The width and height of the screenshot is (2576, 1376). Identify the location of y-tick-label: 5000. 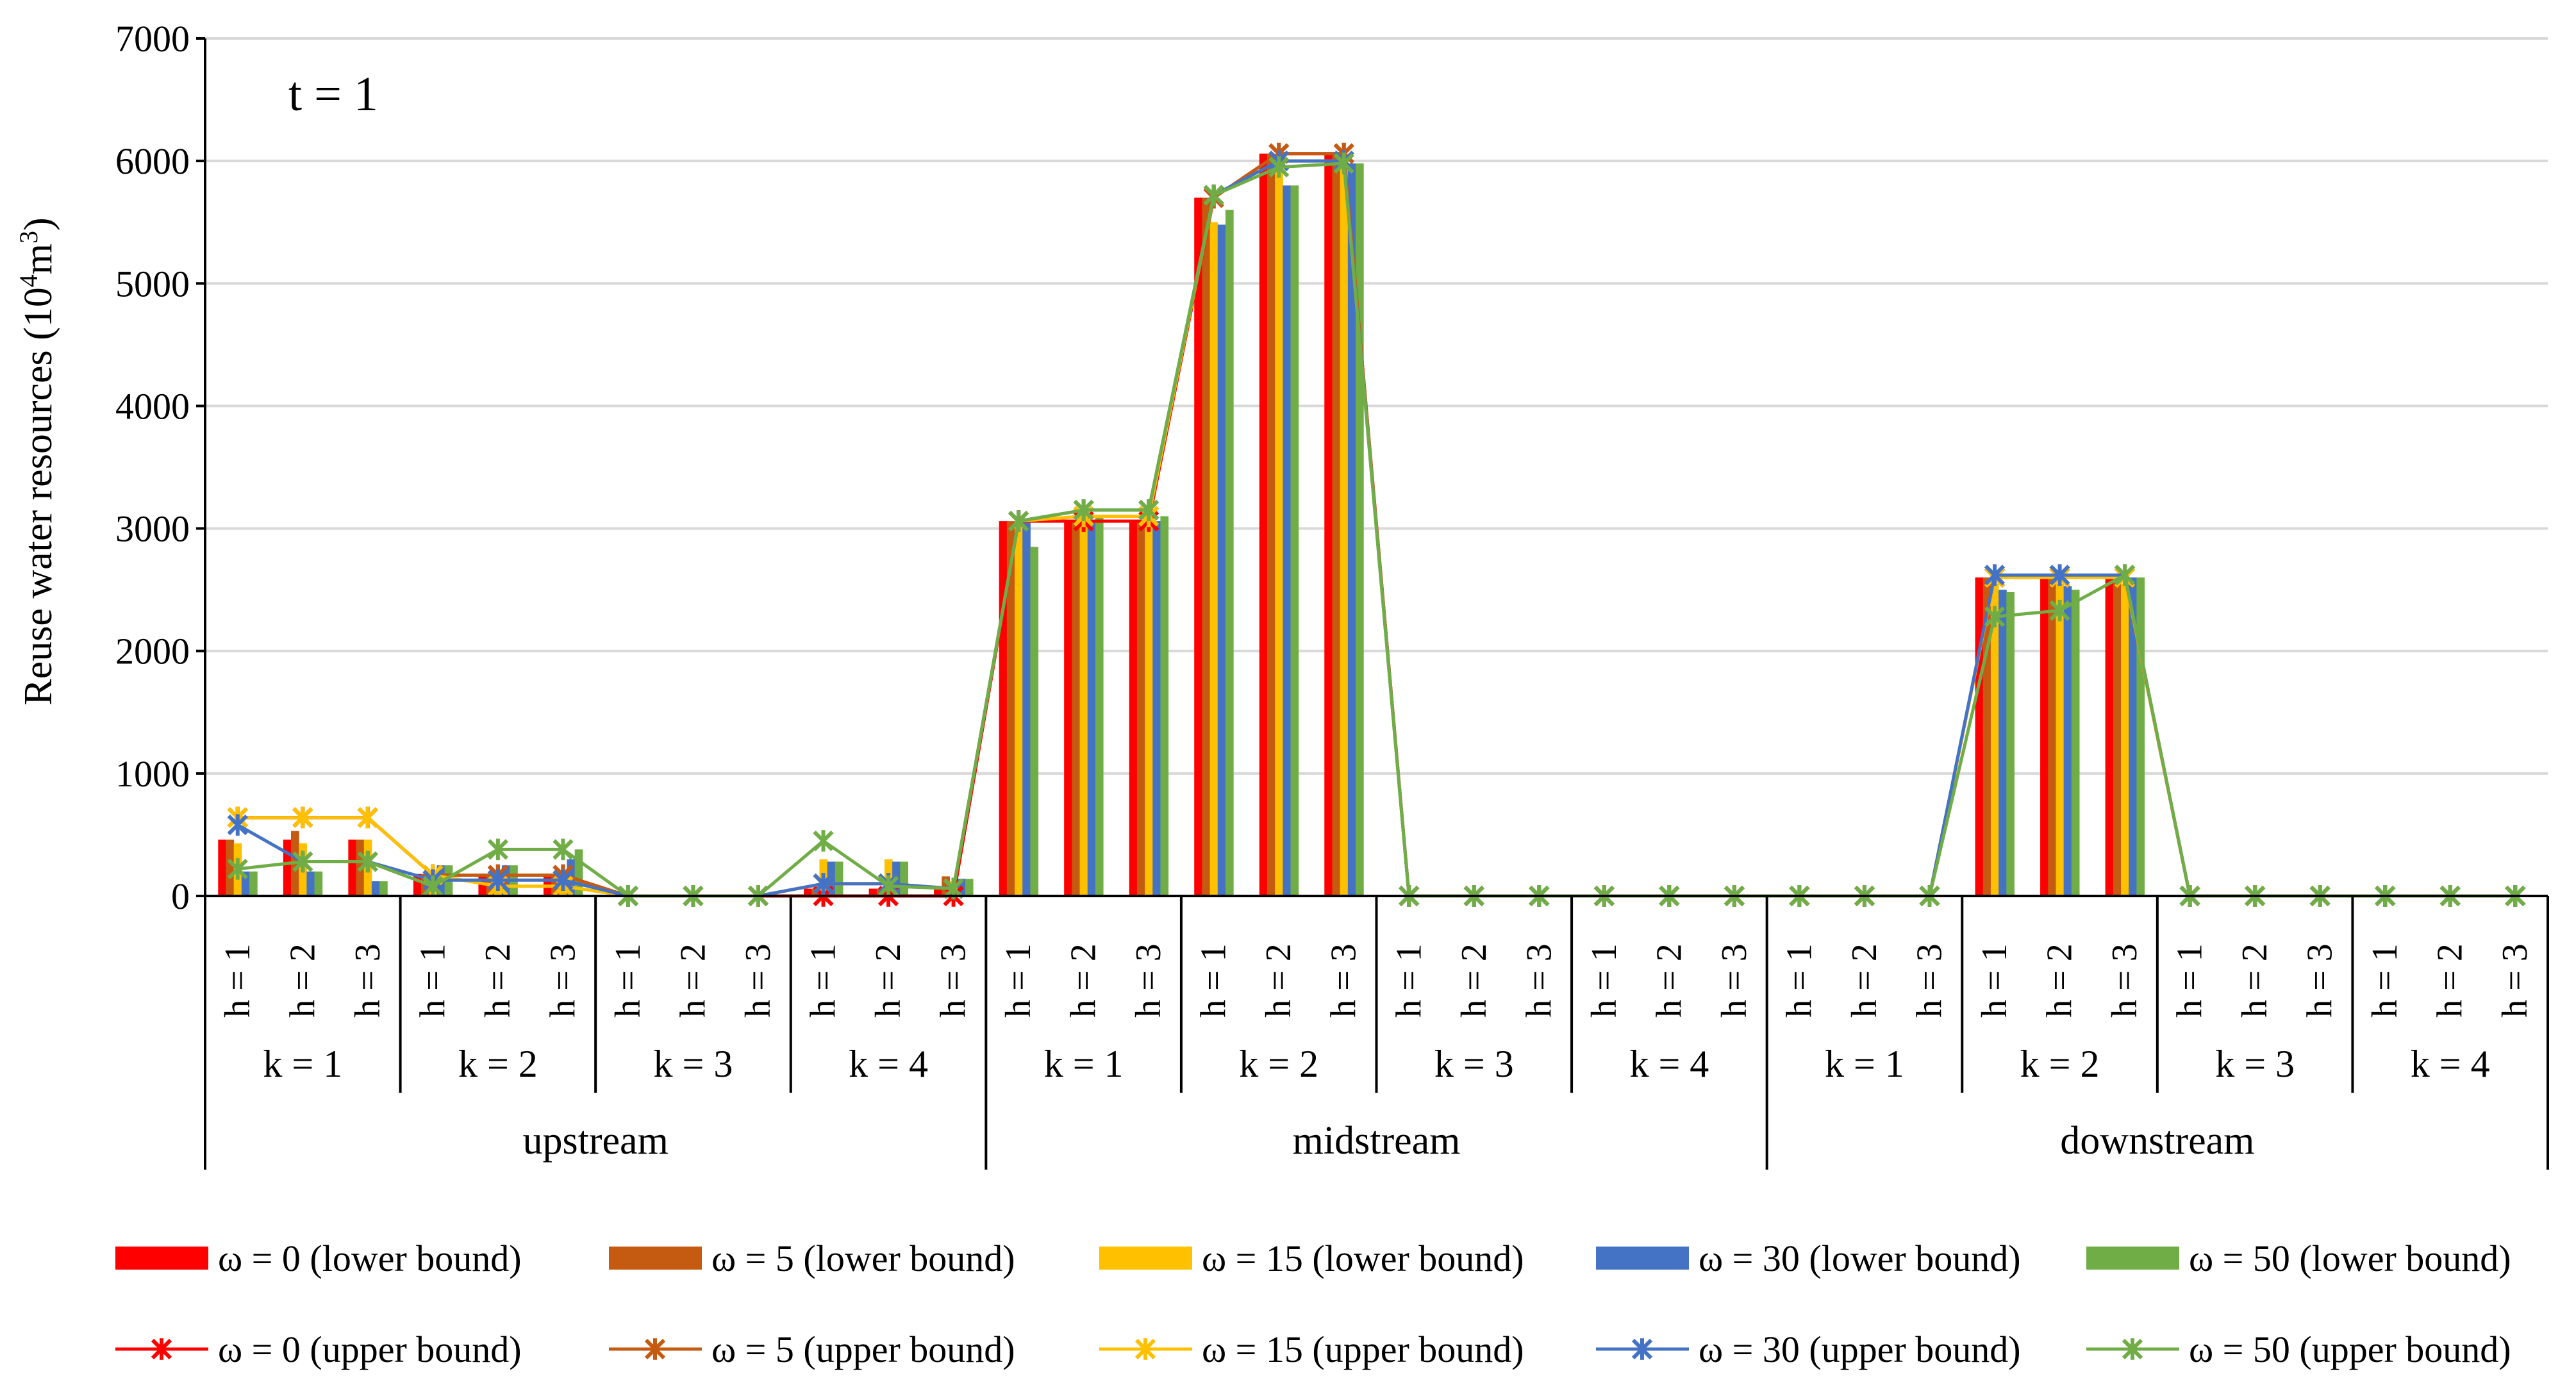
(152, 283).